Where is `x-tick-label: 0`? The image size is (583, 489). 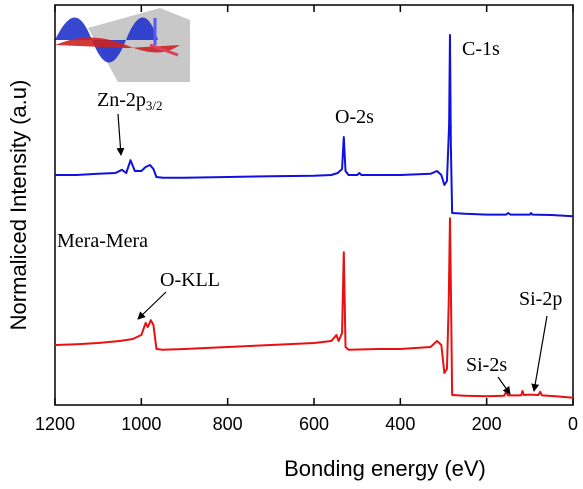 x-tick-label: 0 is located at coordinates (573, 424).